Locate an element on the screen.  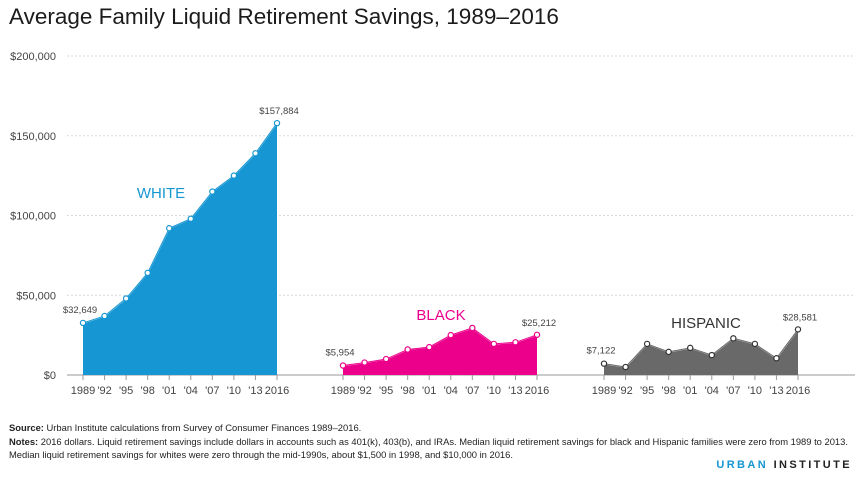
series-label: BLACK is located at coordinates (440, 315).